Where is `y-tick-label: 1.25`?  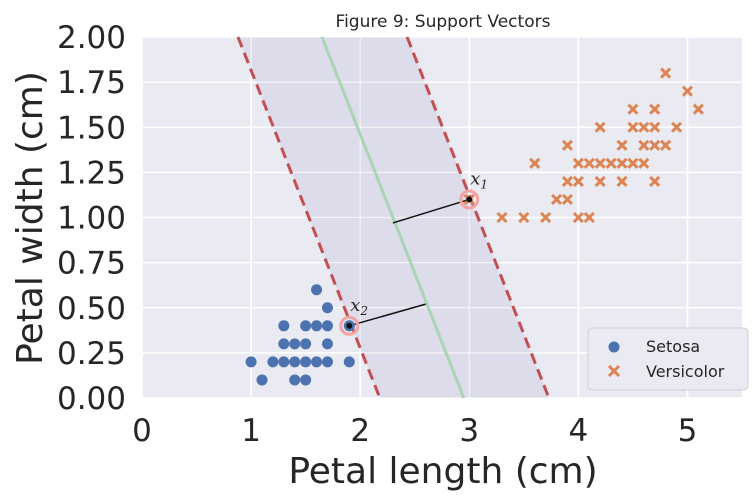
y-tick-label: 1.25 is located at coordinates (91, 173).